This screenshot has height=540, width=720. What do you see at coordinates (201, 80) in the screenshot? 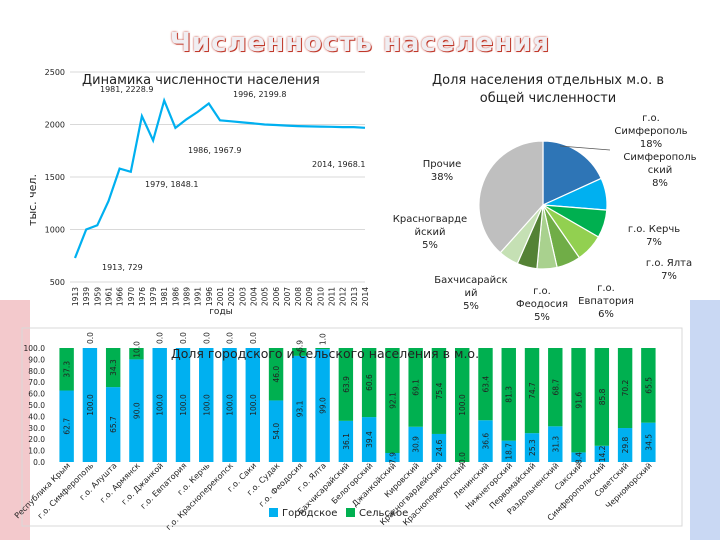
I see `line-chart-title: Динамика численности населения` at bounding box center [201, 80].